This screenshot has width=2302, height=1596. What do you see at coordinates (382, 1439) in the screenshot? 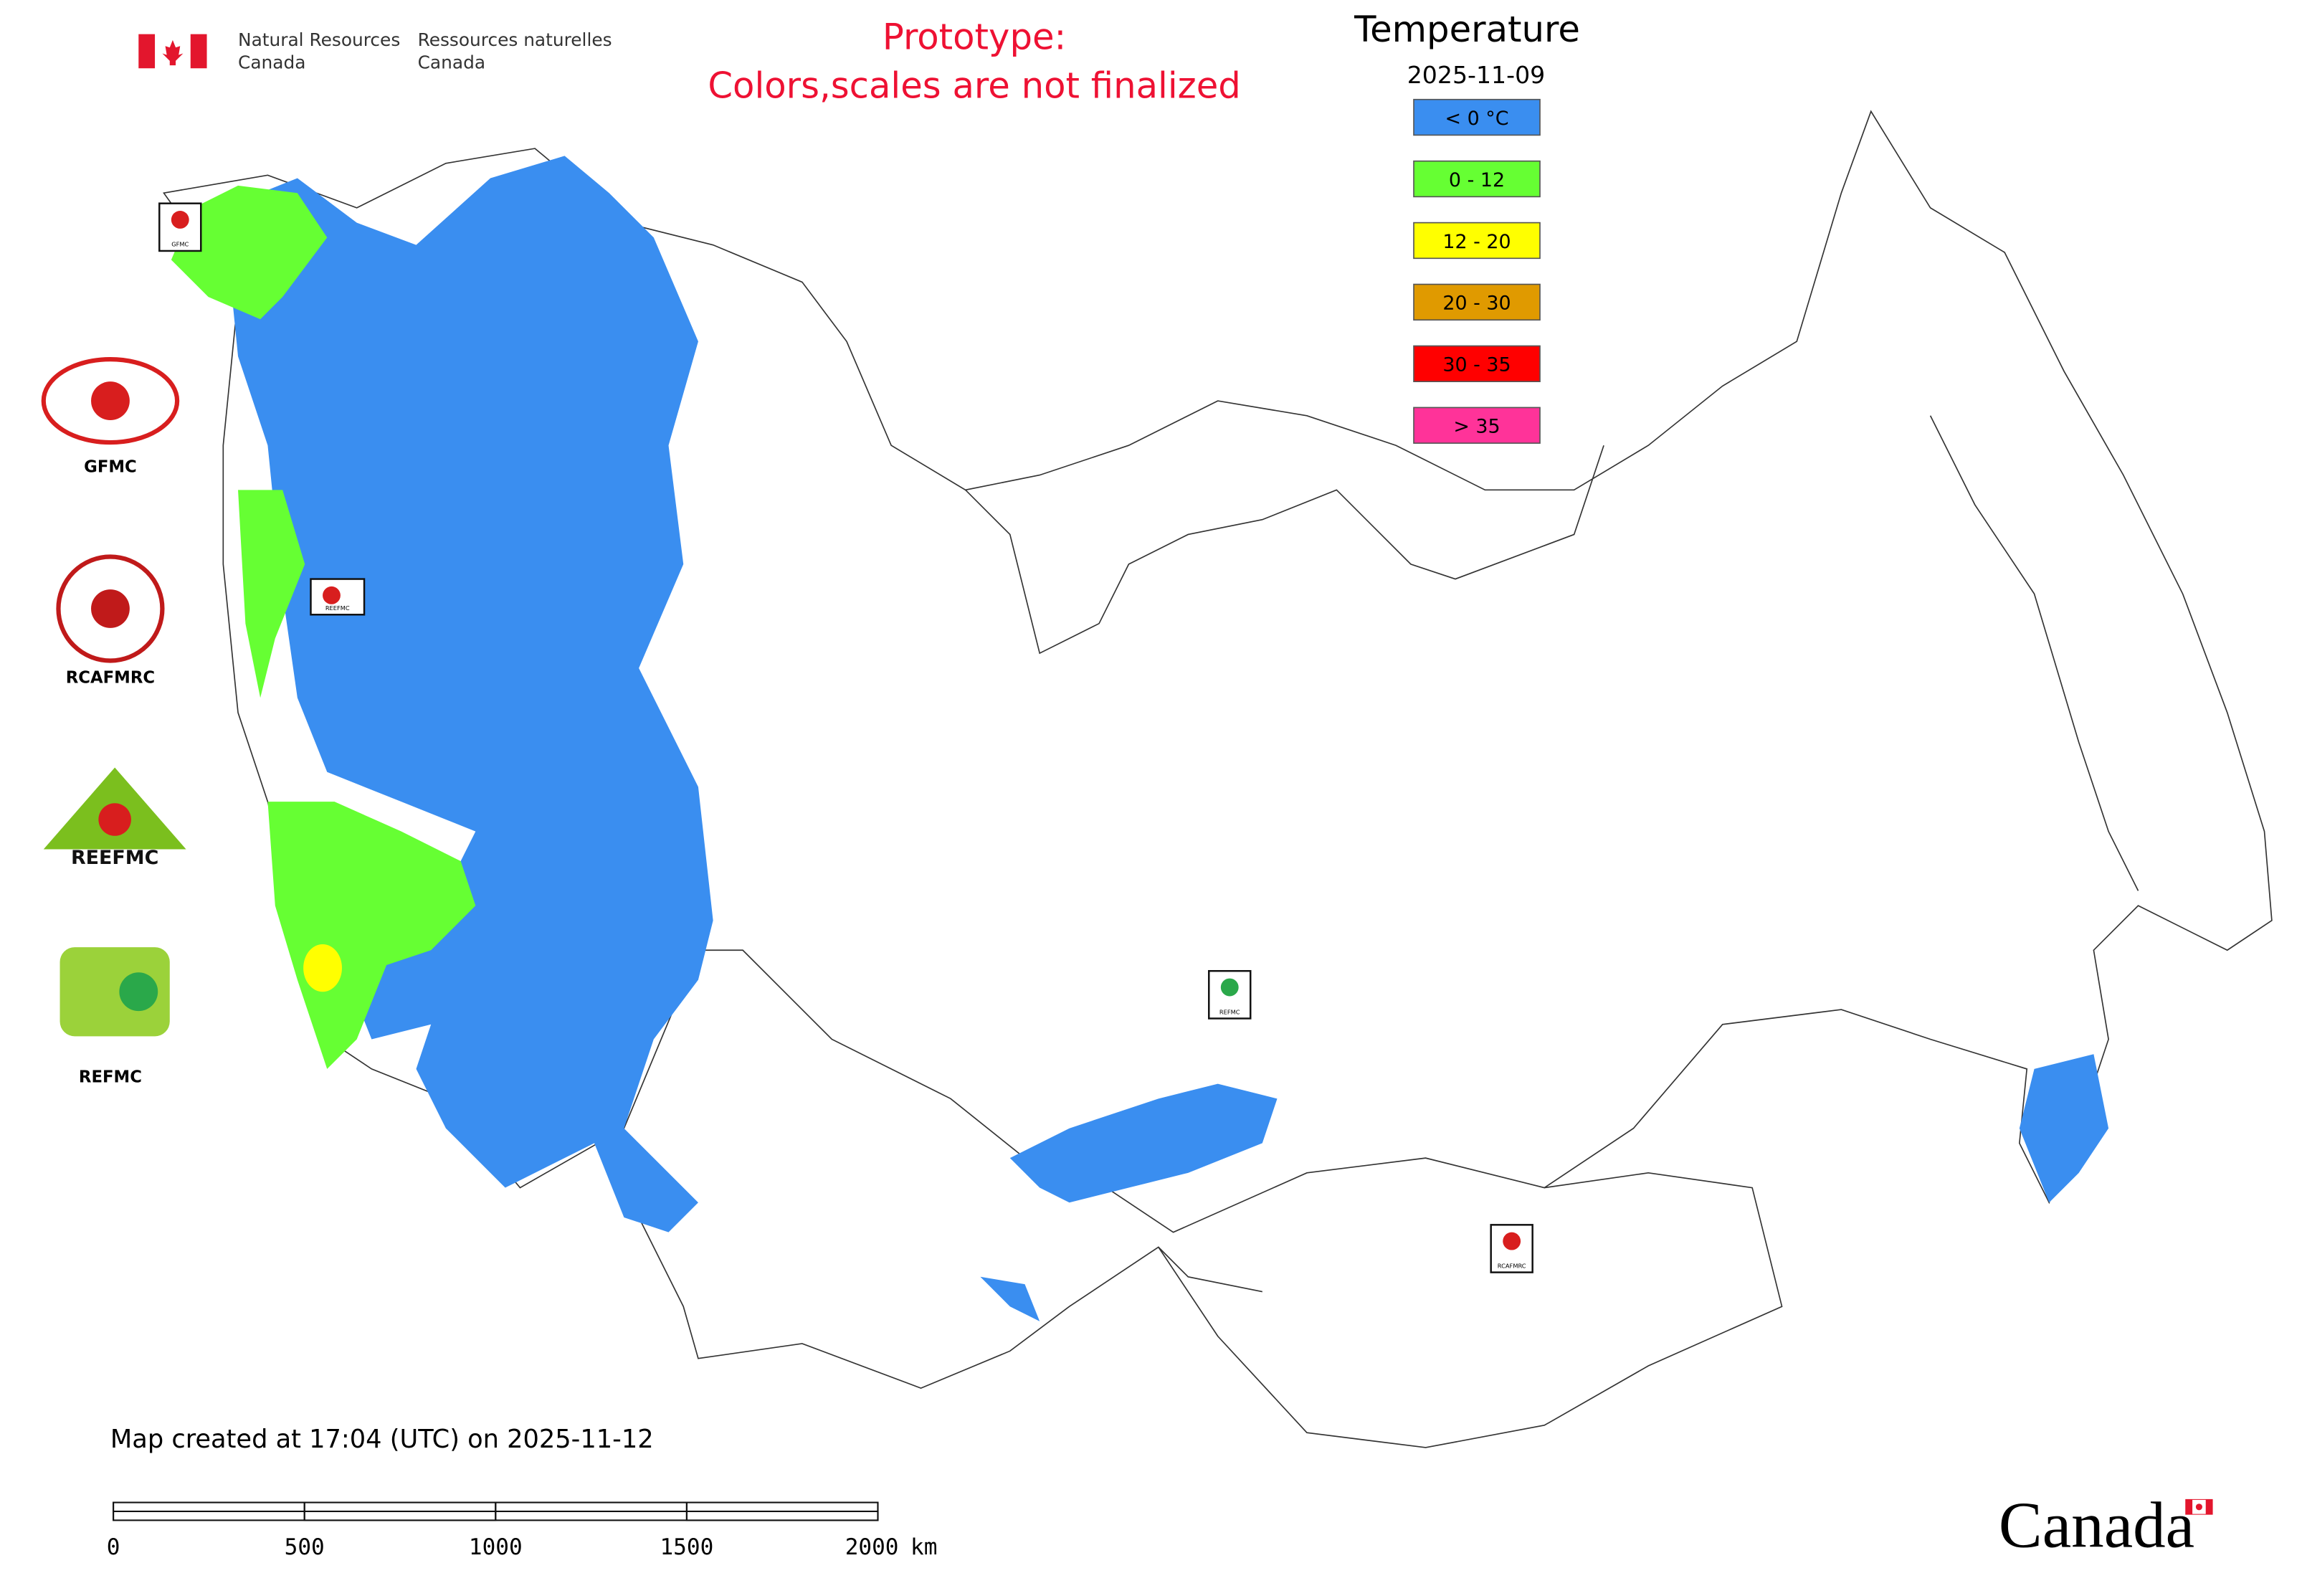
I see `map-created: Map created at 17:04 (UTC) on 2025-11-12` at bounding box center [382, 1439].